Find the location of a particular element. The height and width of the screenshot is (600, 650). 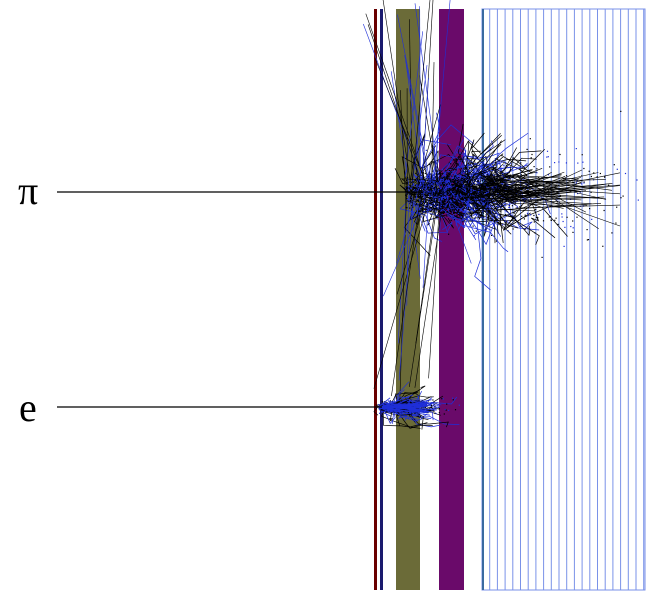

stray-track is located at coordinates (434, 291).